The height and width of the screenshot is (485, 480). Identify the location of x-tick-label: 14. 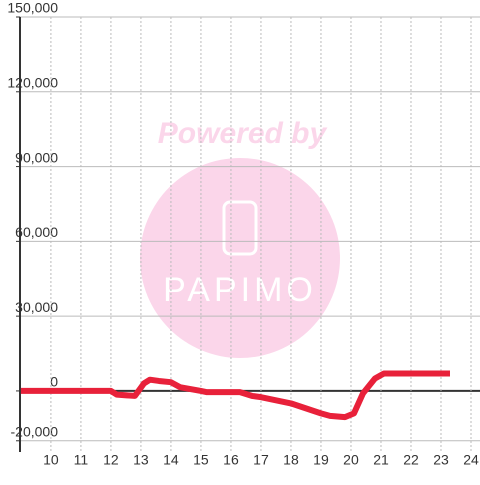
(171, 460).